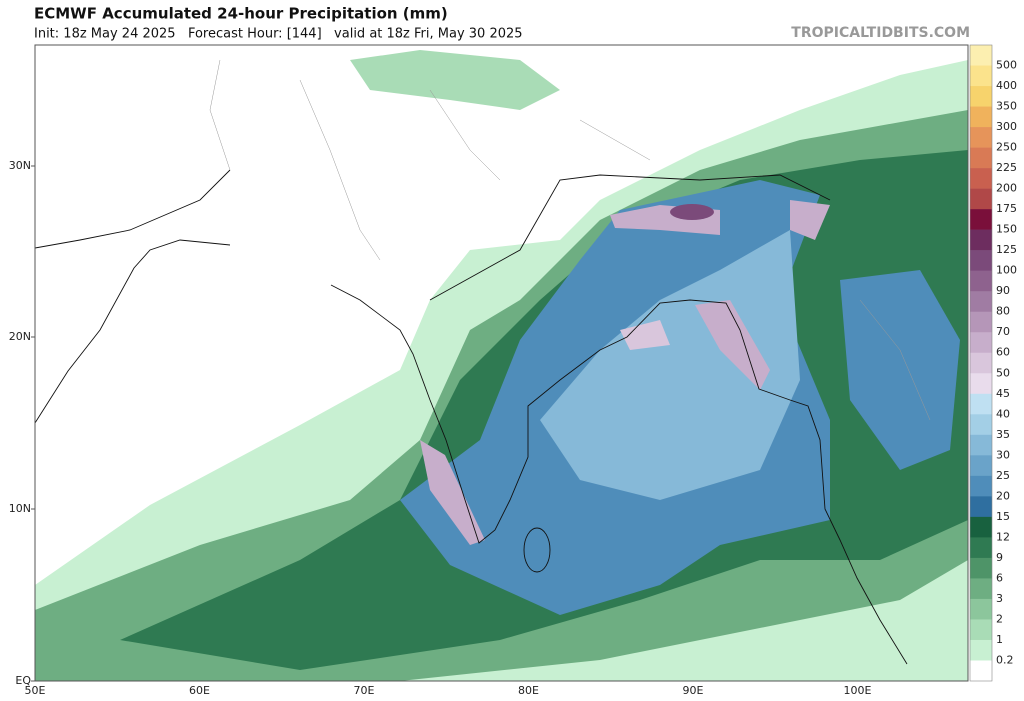 The image size is (1024, 701). I want to click on colorbar-label: 0.2, so click(1005, 659).